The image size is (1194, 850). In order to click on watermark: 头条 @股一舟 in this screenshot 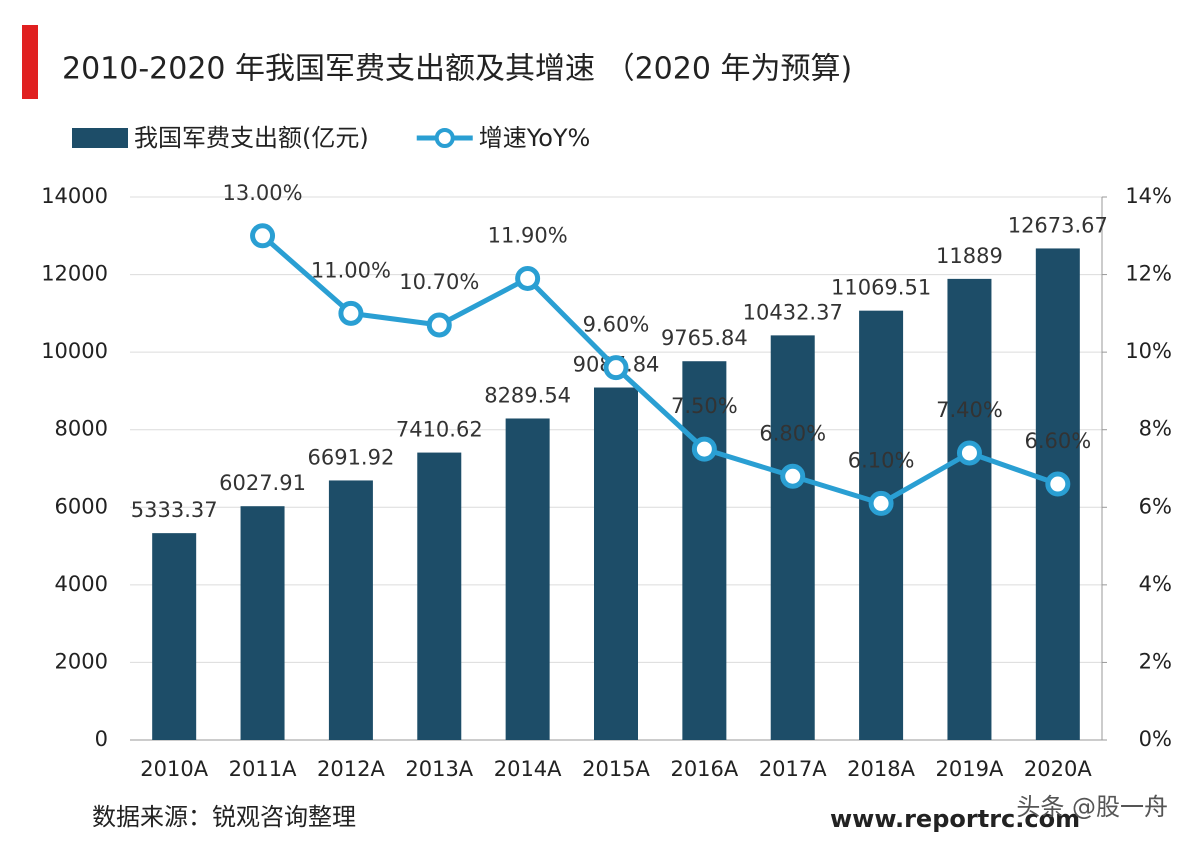, I will do `click(1092, 807)`.